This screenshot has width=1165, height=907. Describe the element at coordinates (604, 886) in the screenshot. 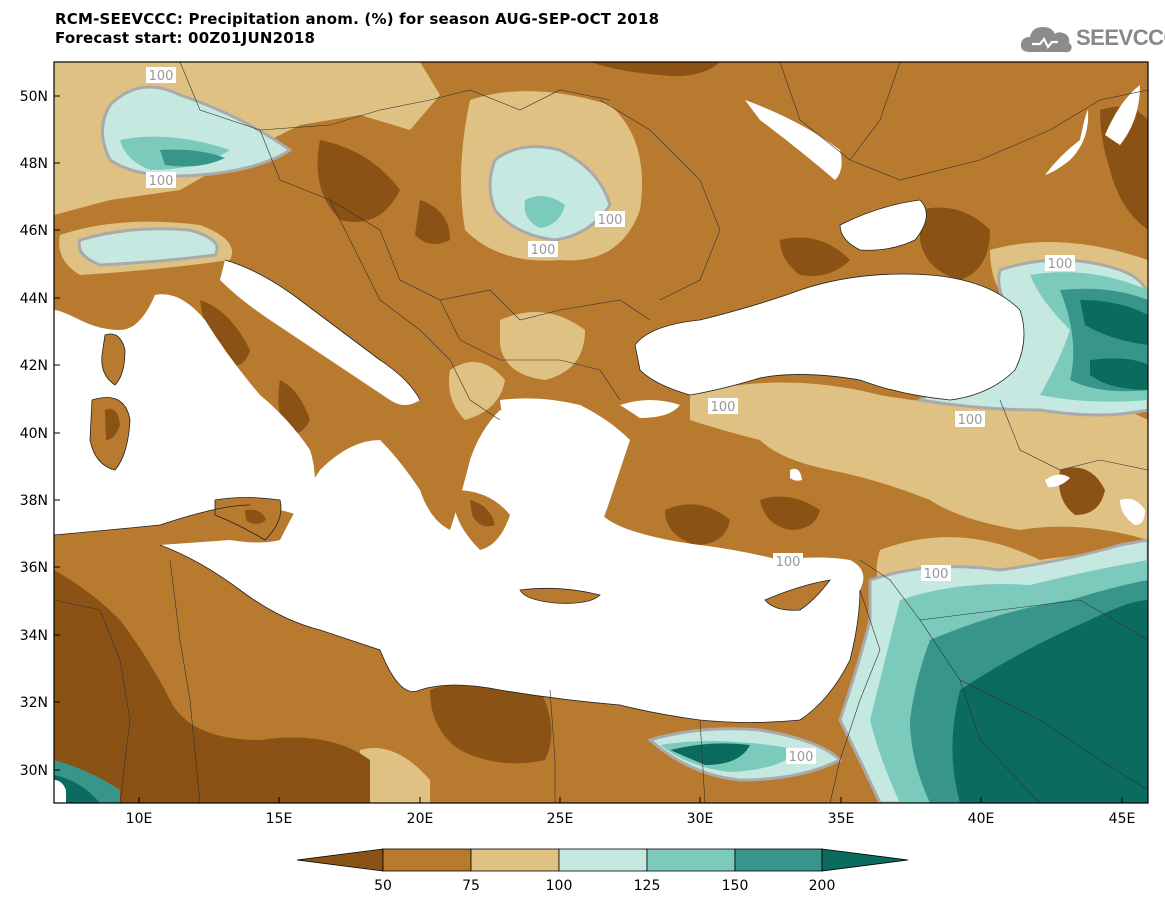

I see `colorbar-labels: 50 75 100 125 150 200` at that location.